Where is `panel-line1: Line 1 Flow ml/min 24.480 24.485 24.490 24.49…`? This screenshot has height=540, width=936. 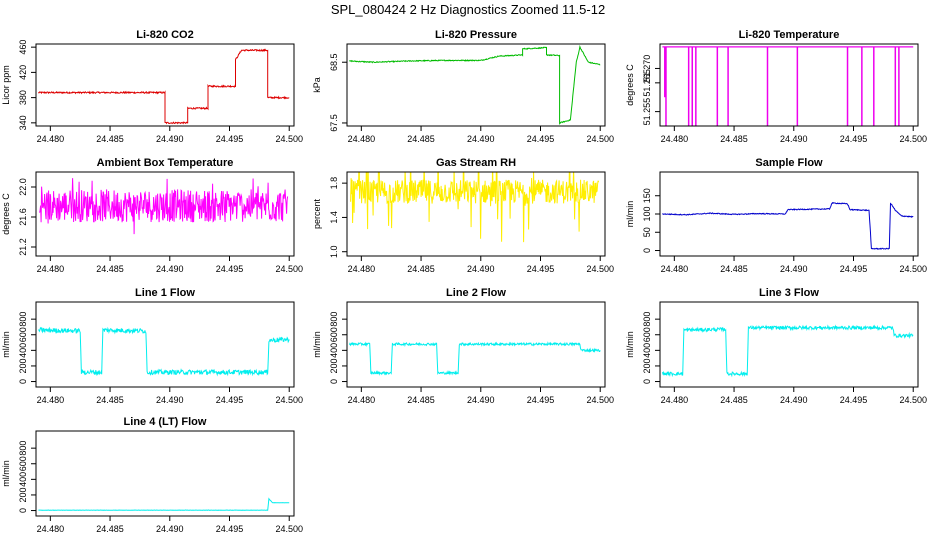 panel-line1: Line 1 Flow ml/min 24.480 24.485 24.490 24.49… is located at coordinates (152, 346).